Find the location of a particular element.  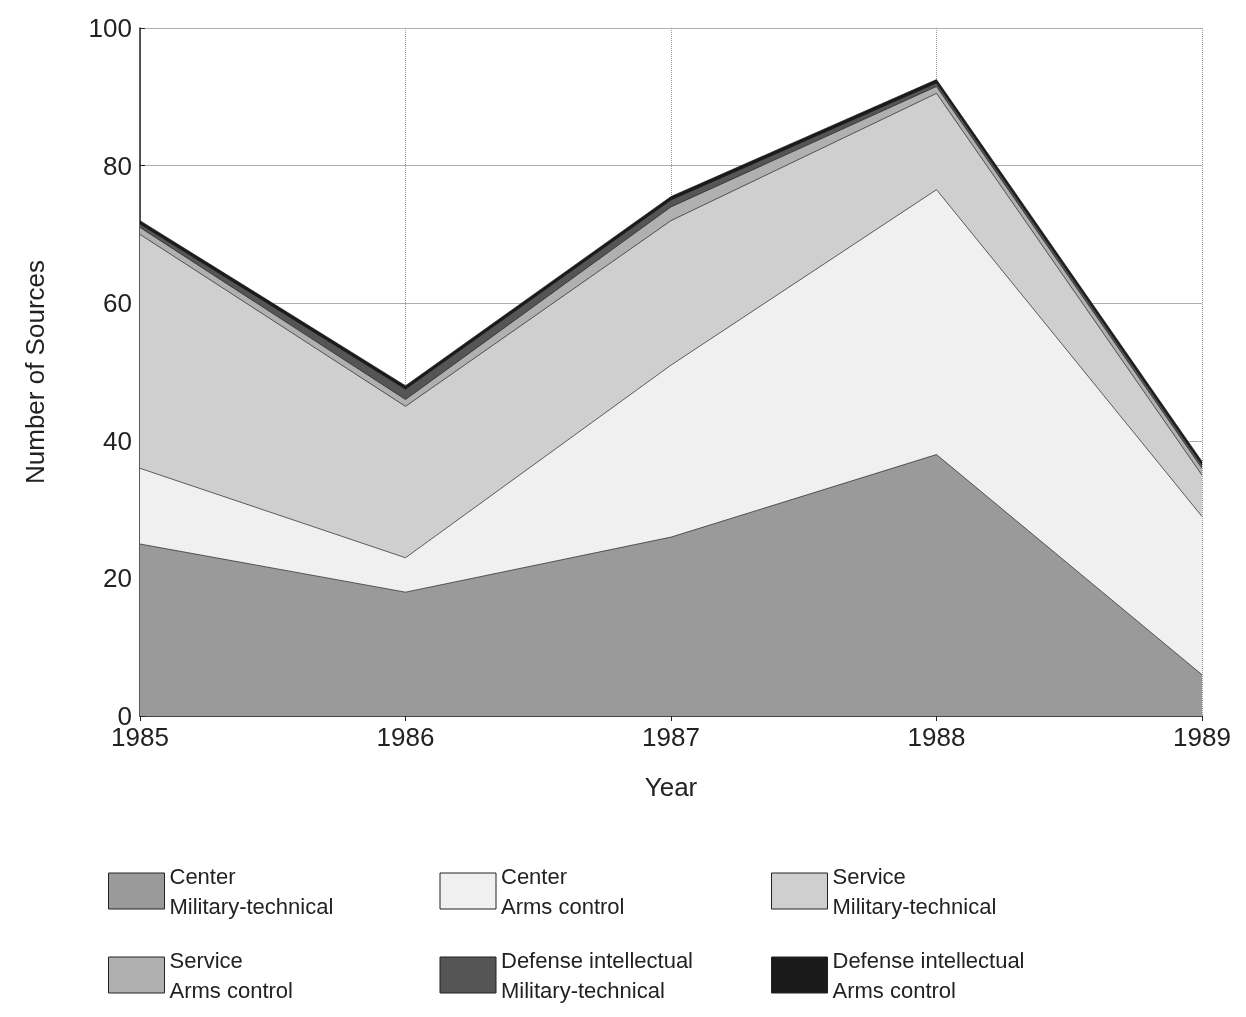

x-tick-label: 1988 is located at coordinates (936, 737).